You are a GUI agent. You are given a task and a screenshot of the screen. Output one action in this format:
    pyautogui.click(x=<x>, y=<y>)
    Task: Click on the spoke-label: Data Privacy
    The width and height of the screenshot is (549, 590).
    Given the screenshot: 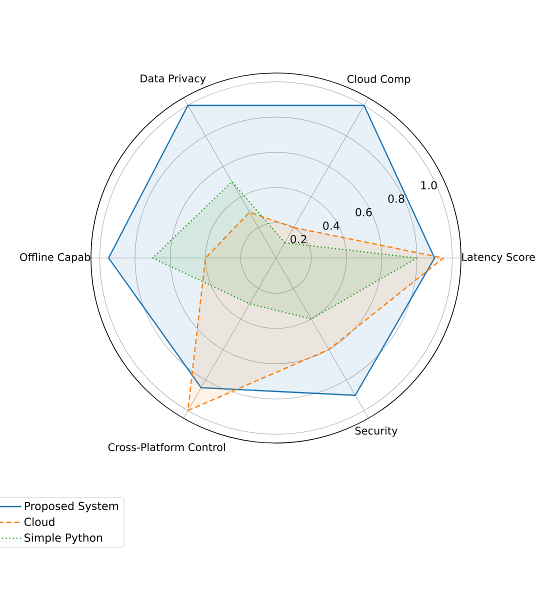 What is the action you would take?
    pyautogui.click(x=173, y=79)
    